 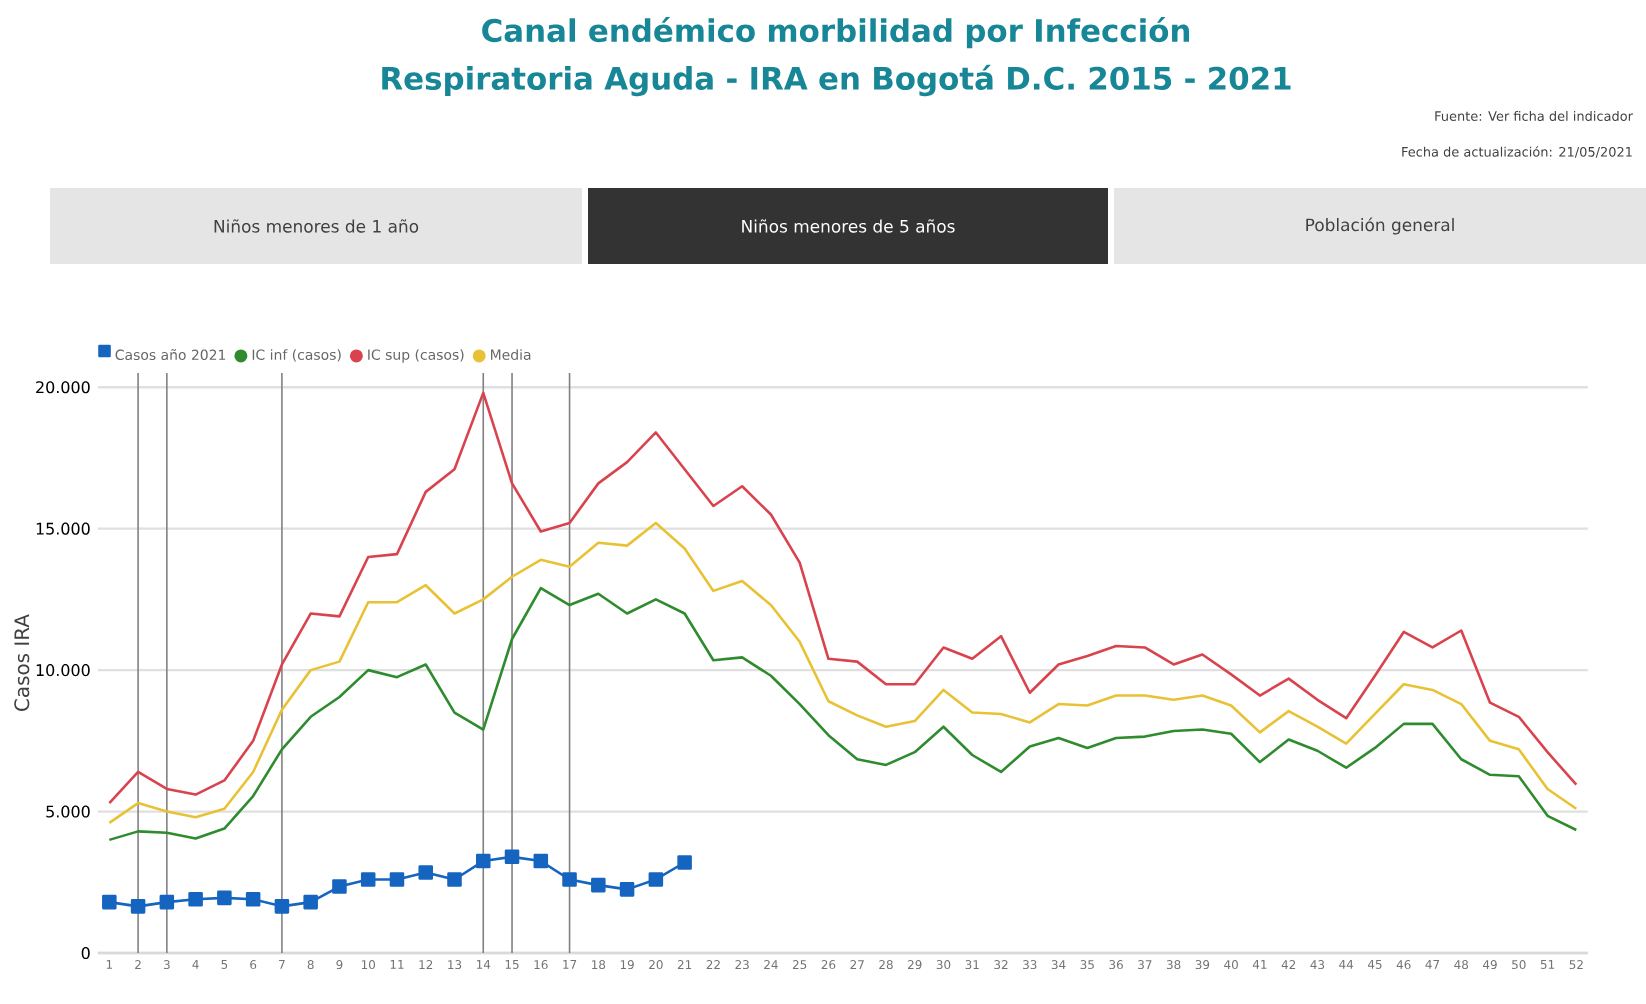 What do you see at coordinates (1380, 226) in the screenshot?
I see `text: Población general` at bounding box center [1380, 226].